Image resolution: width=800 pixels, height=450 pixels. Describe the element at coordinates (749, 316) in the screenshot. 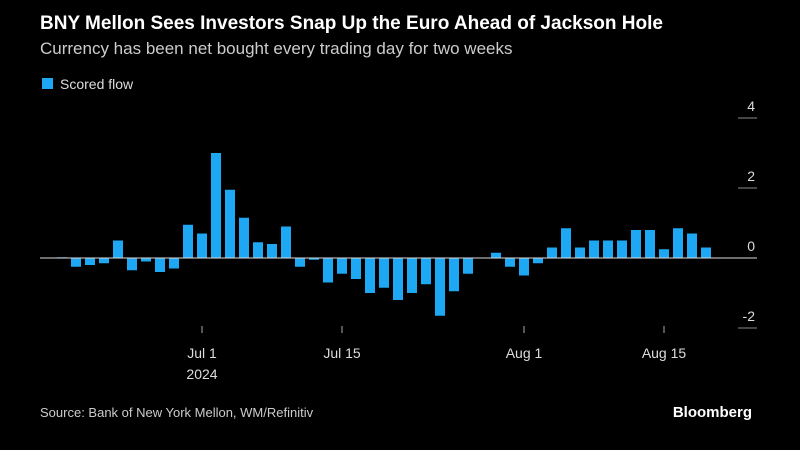

I see `y-tick-label: -2` at that location.